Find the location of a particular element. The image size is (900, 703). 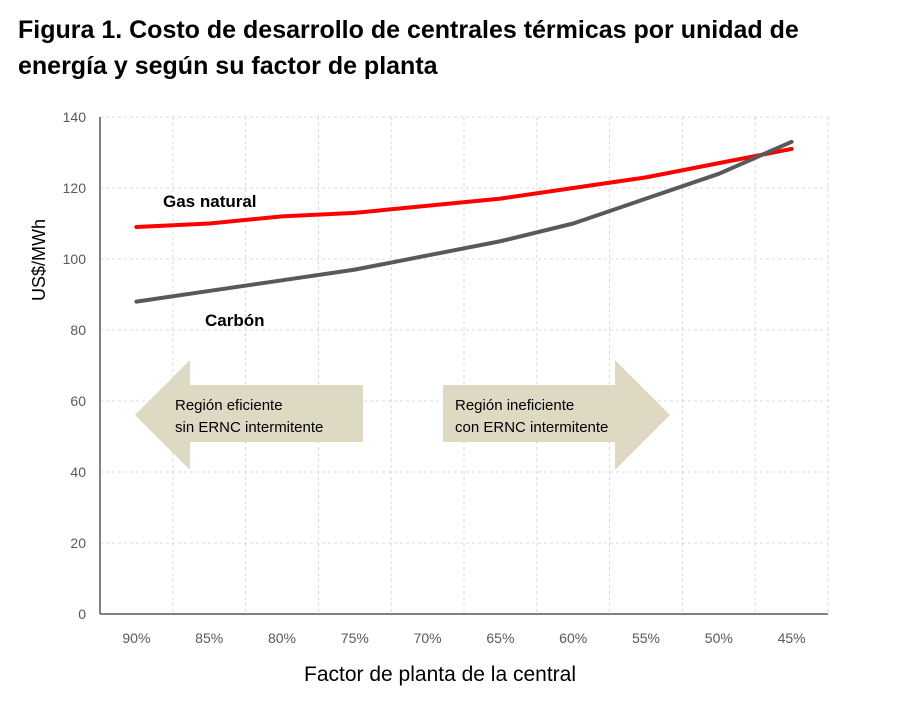

y-tick-label: 20 is located at coordinates (78, 543).